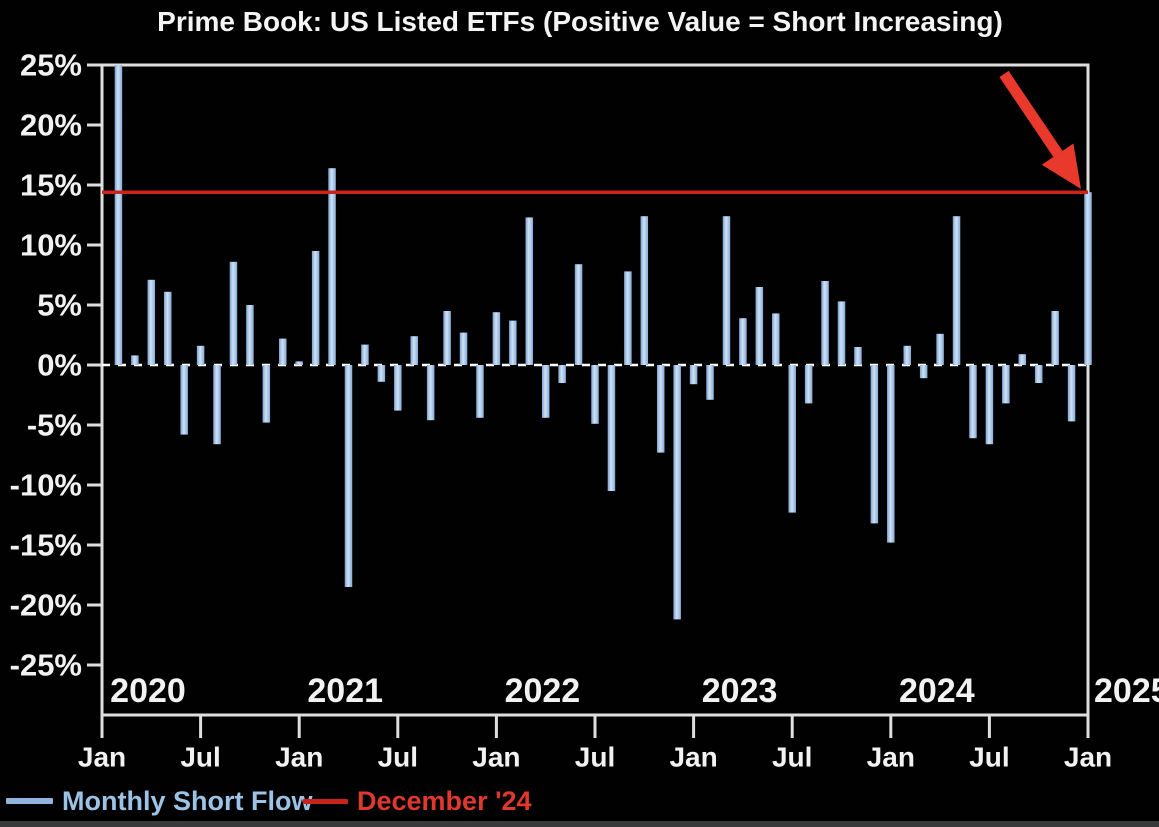  What do you see at coordinates (543, 691) in the screenshot?
I see `year-label: 2022` at bounding box center [543, 691].